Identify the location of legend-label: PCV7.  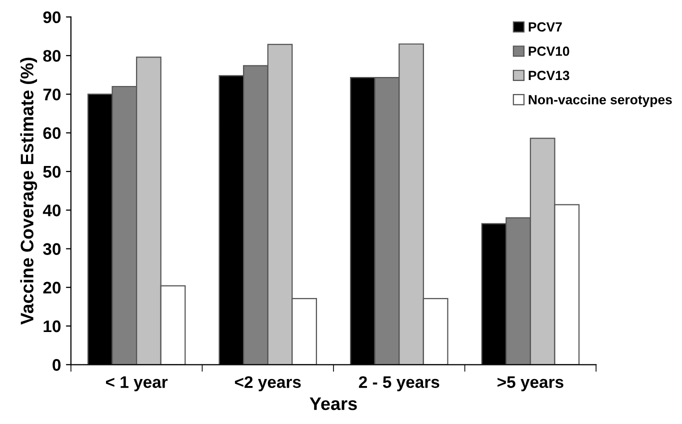
(545, 27).